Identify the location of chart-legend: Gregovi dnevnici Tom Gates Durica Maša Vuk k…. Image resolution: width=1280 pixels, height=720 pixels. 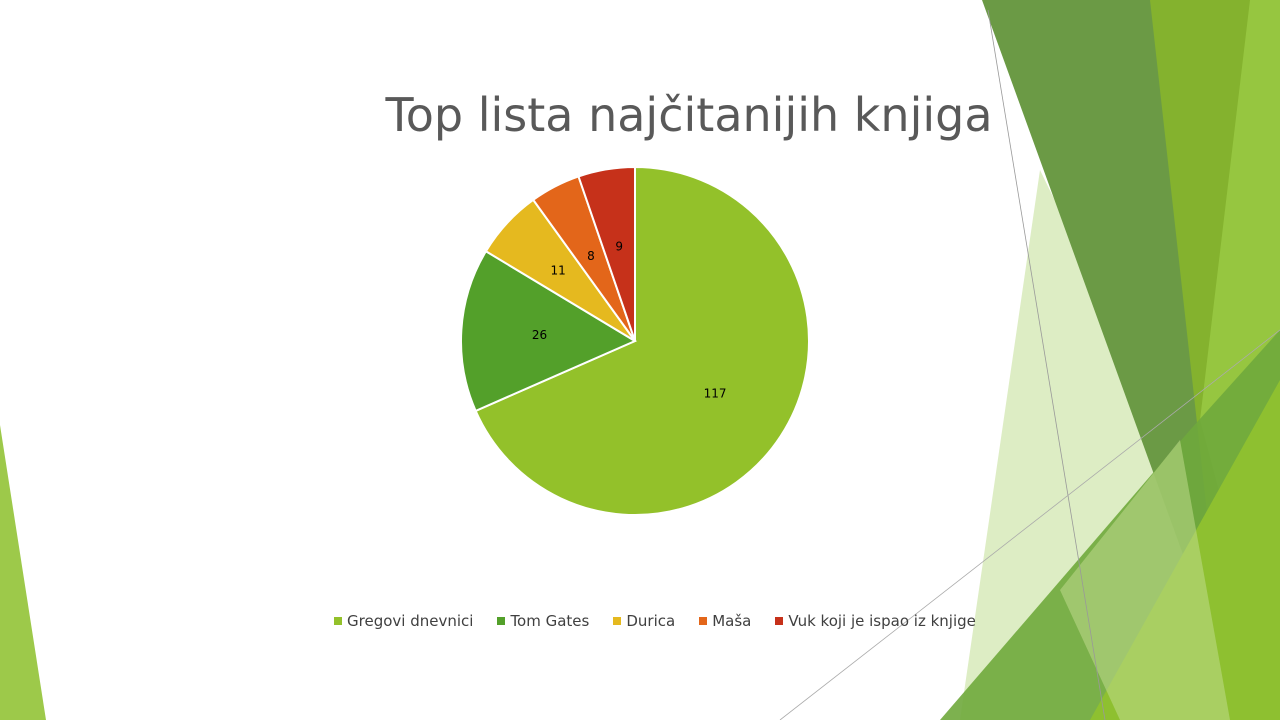
(667, 621).